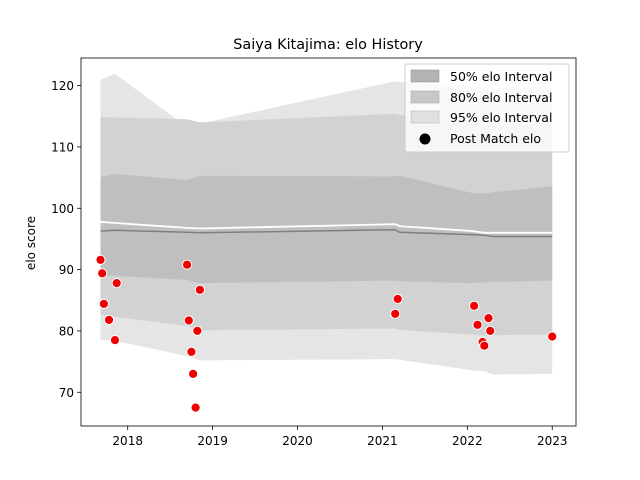  I want to click on x-tick-label: 2020, so click(297, 441).